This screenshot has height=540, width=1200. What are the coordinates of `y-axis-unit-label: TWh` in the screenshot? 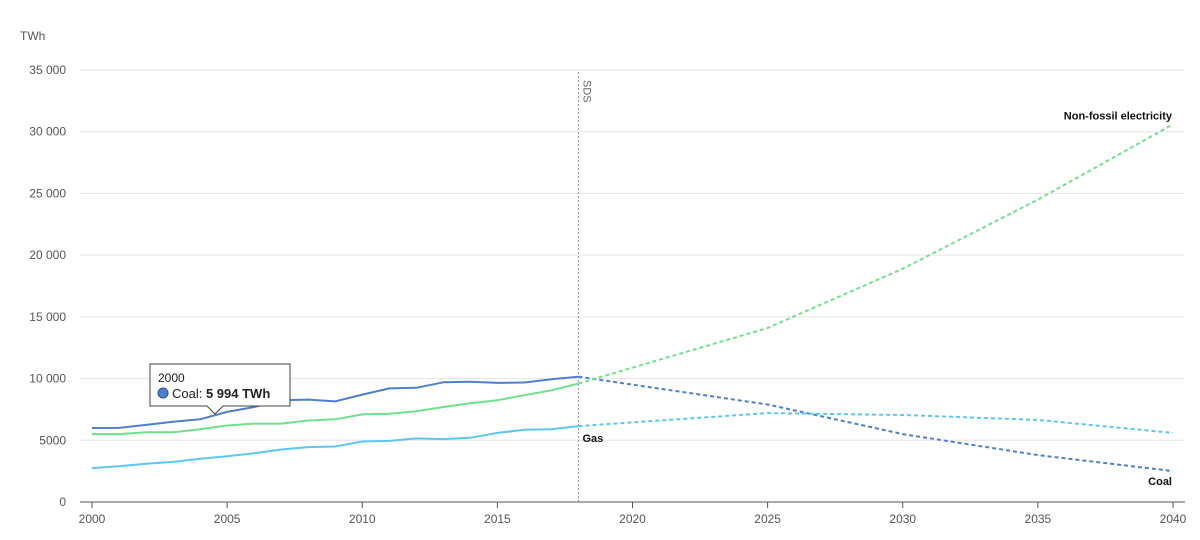 It's located at (32, 36).